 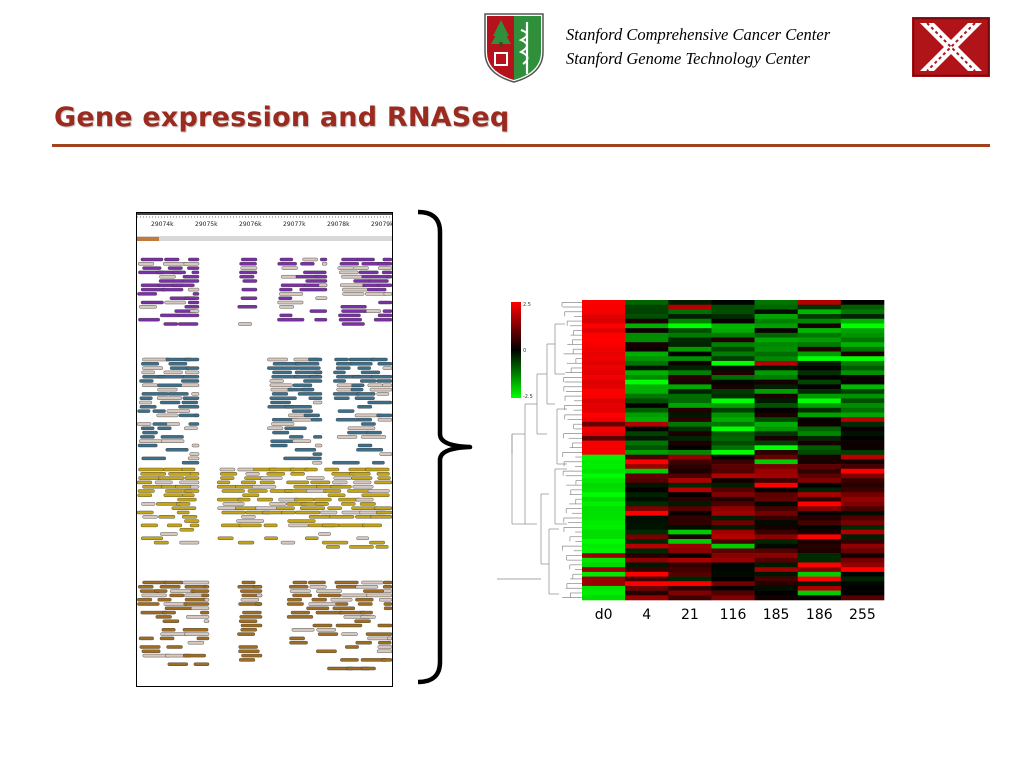 I want to click on ruler-tick-label: 29077k, so click(x=294, y=224).